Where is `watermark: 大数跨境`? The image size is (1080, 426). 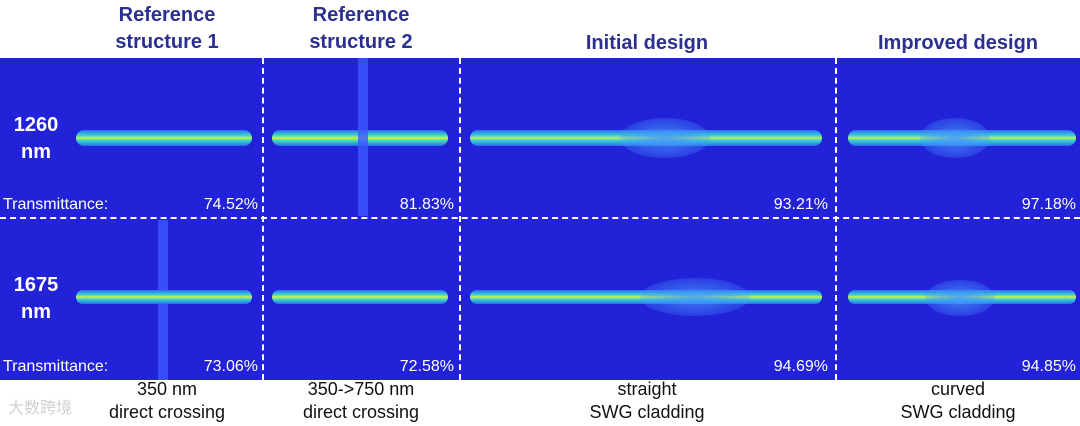
watermark: 大数跨境 is located at coordinates (40, 408).